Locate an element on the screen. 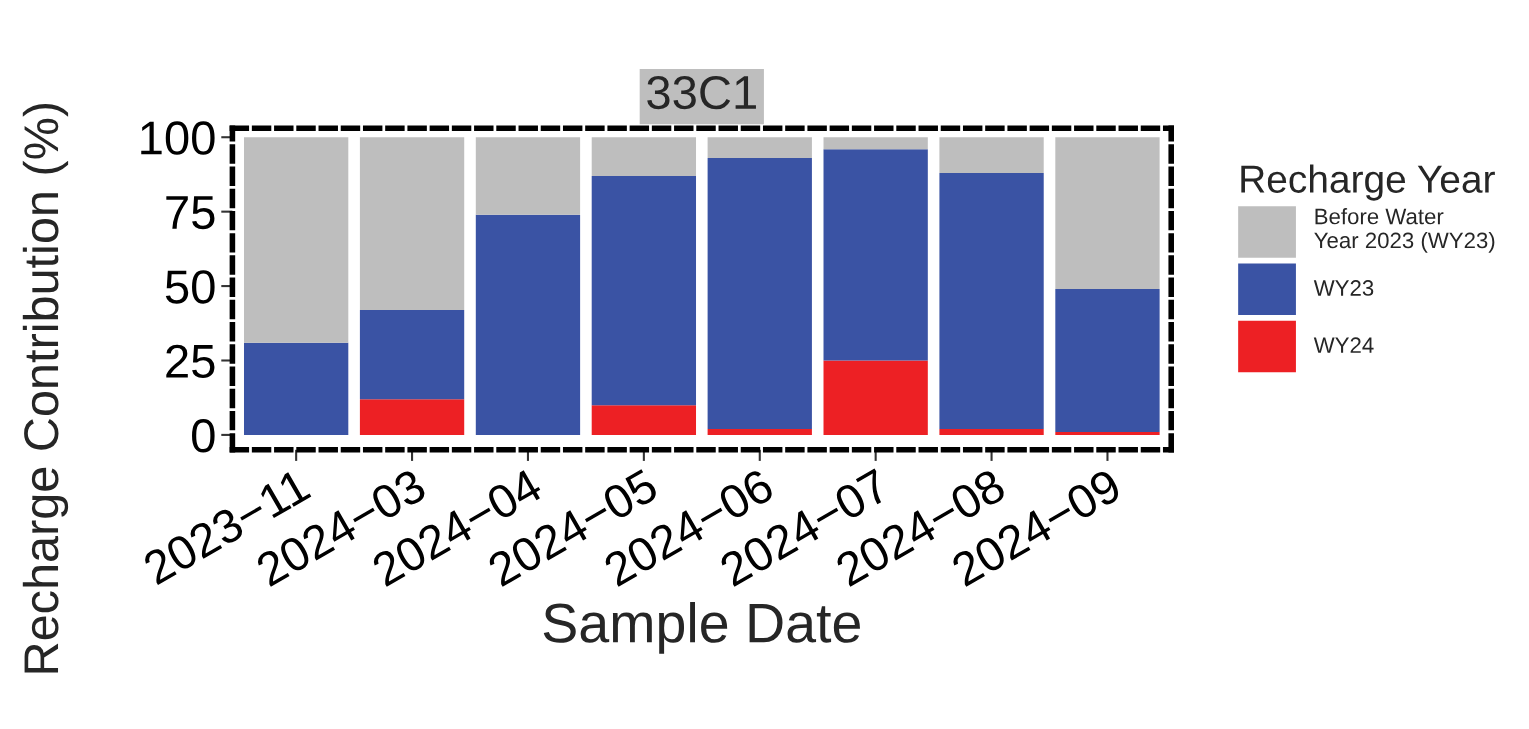 Image resolution: width=1529 pixels, height=729 pixels. legend-title: Recharge Year is located at coordinates (1368, 182).